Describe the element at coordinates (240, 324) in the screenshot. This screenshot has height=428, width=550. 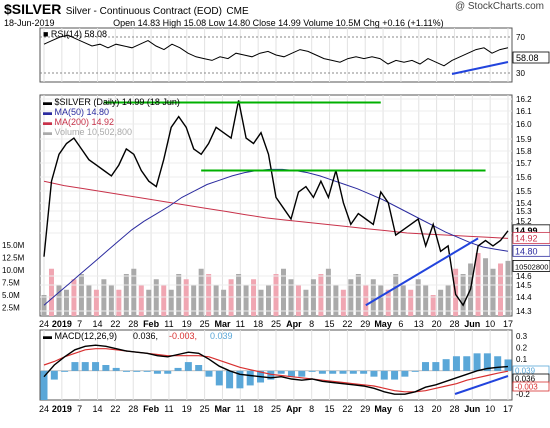
I see `price-x-tick: 11` at that location.